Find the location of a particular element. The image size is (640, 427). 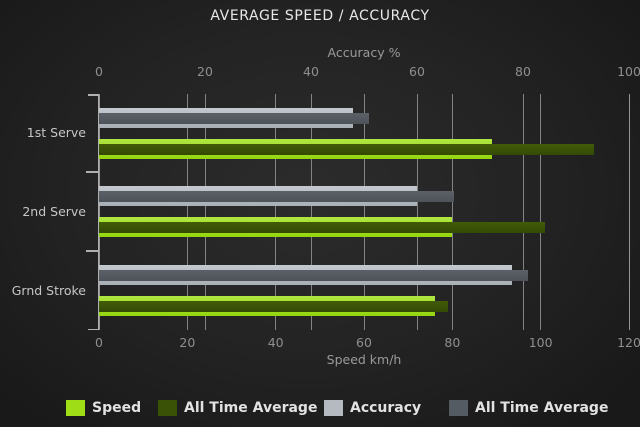

legend-item-0: Speed is located at coordinates (103, 408).